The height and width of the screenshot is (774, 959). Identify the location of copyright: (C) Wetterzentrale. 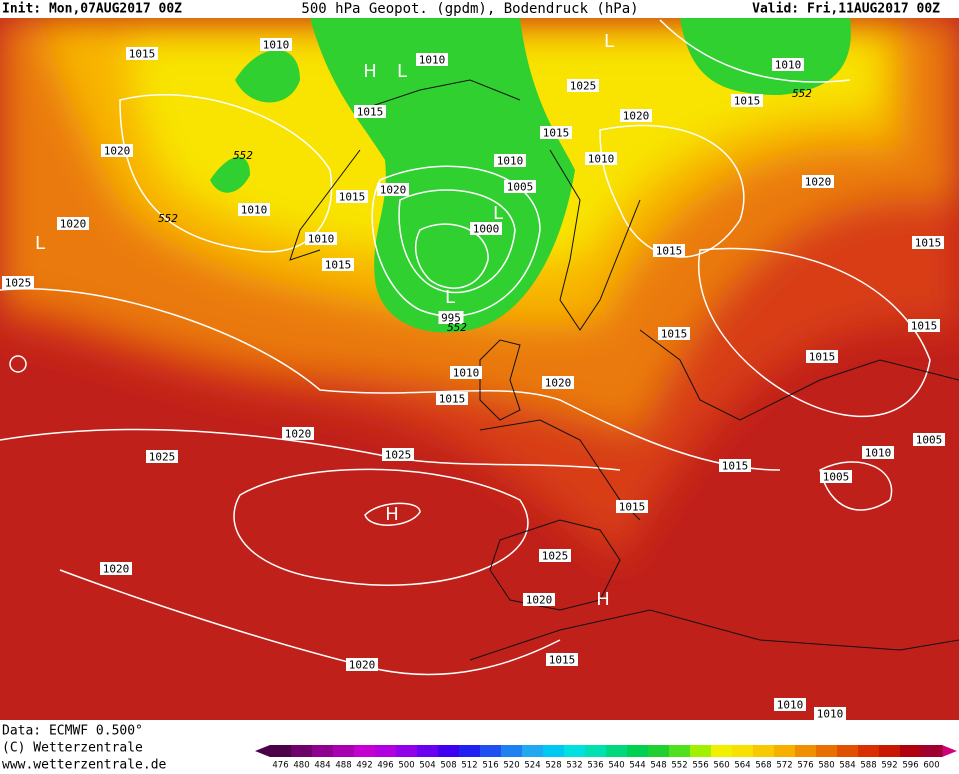
(72, 748).